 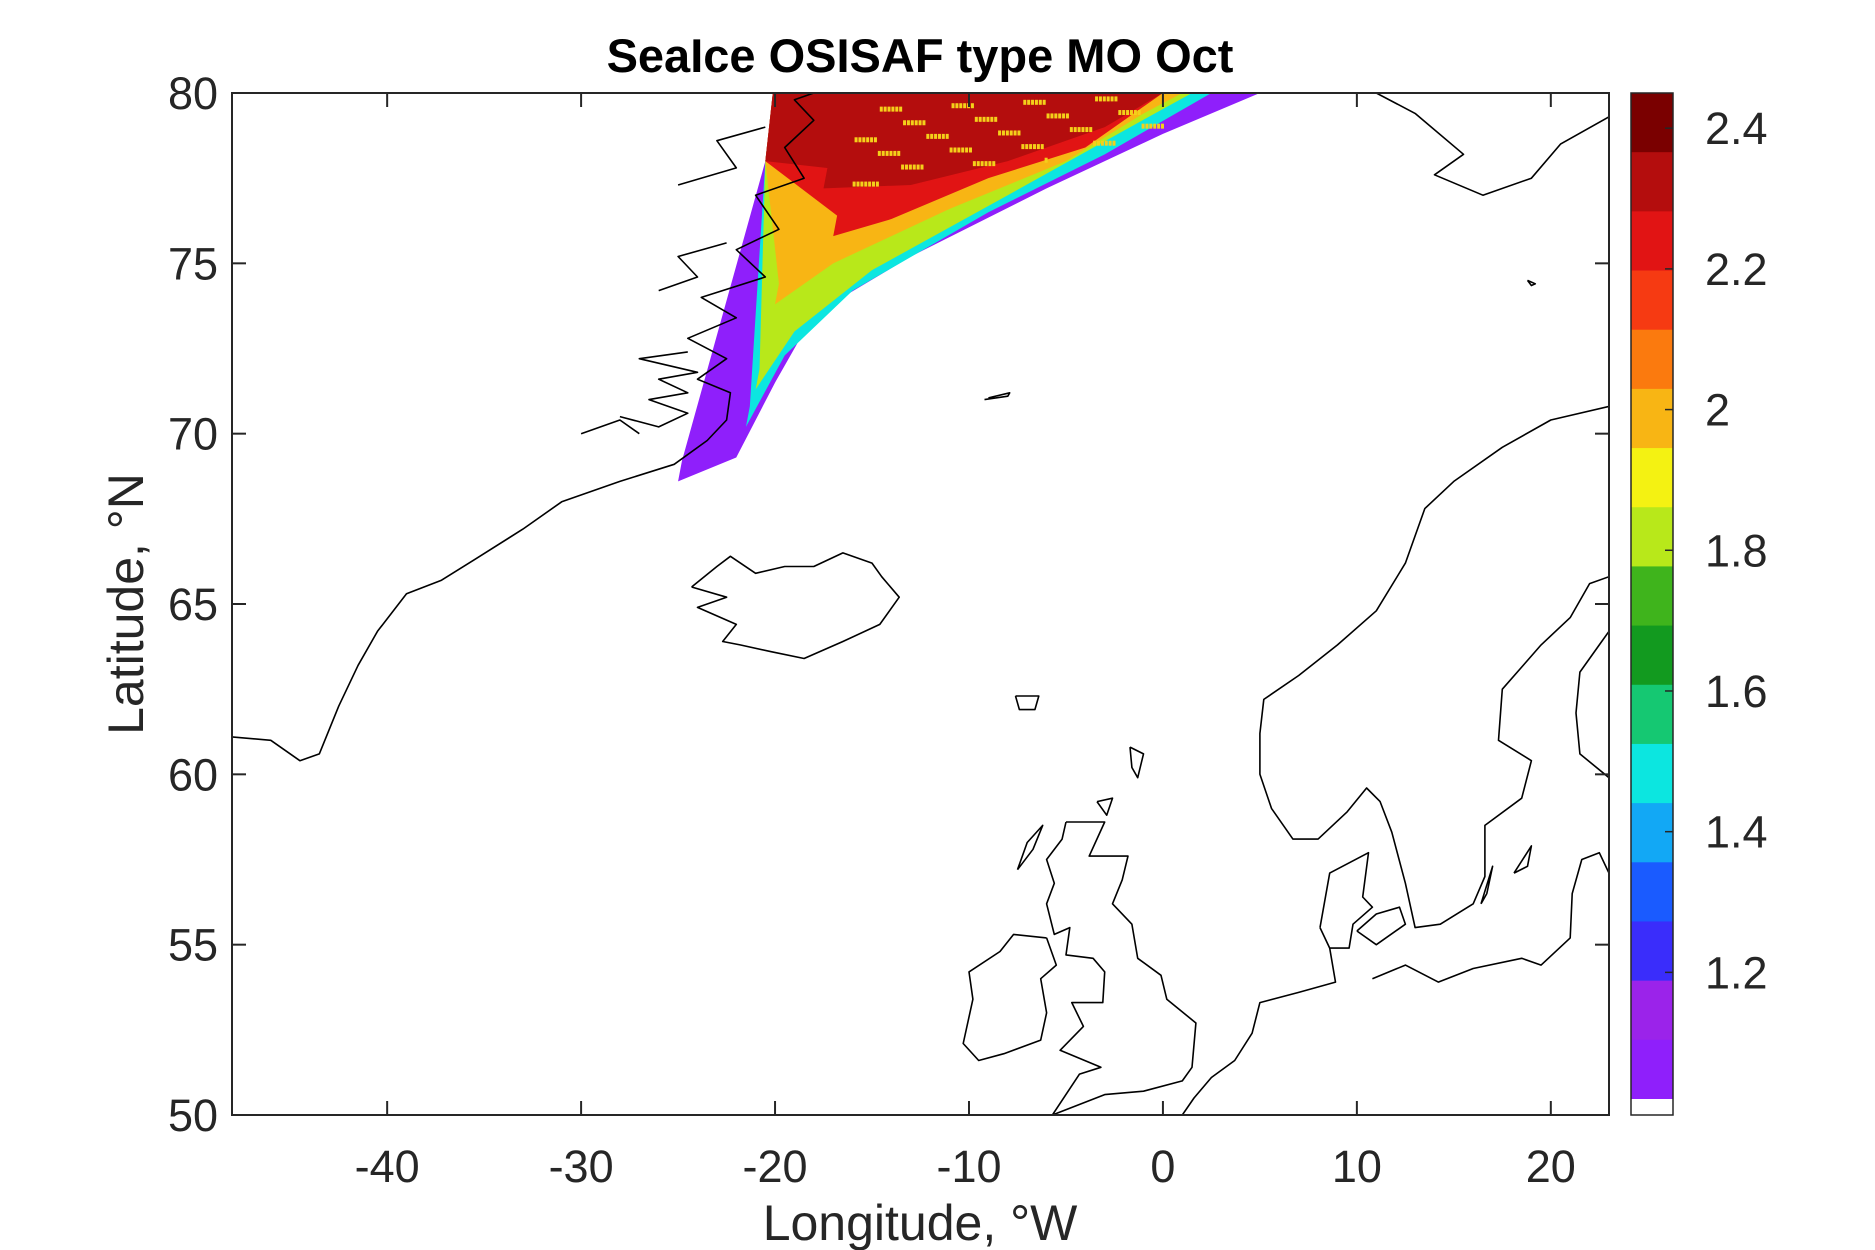 What do you see at coordinates (920, 55) in the screenshot?
I see `chart-title: SeaIce OSISAF type MO Oct` at bounding box center [920, 55].